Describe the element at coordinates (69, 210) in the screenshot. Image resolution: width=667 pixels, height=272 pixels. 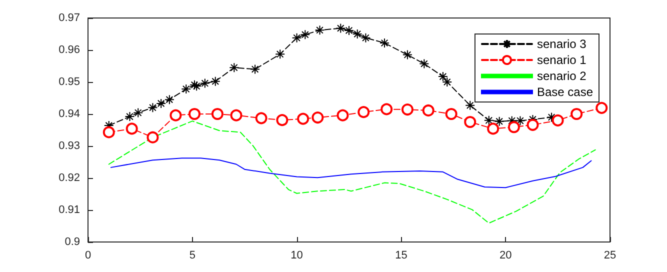
I see `y-tick-label: 0.91` at that location.